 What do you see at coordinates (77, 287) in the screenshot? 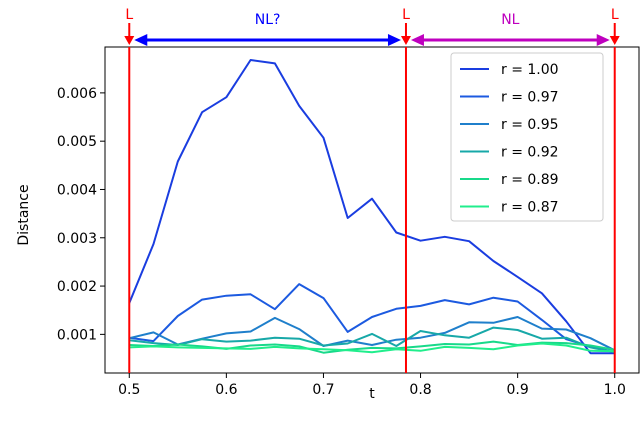
I see `y-tick-label: 0.002` at bounding box center [77, 287].